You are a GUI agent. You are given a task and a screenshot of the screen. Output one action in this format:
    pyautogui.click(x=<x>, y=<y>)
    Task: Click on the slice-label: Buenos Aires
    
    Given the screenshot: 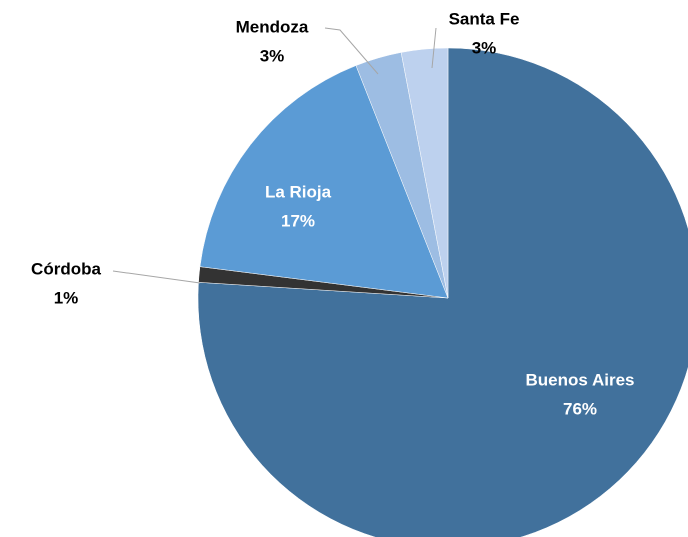 What is the action you would take?
    pyautogui.click(x=580, y=379)
    